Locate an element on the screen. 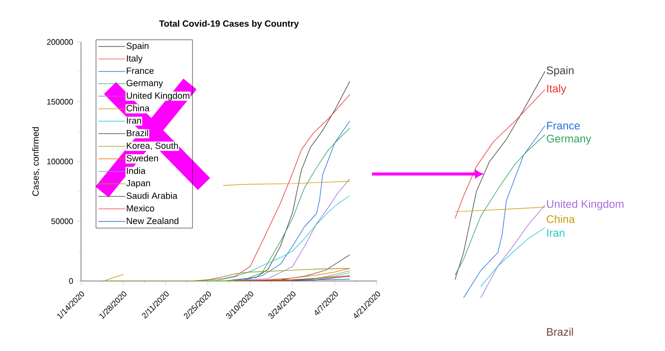 The height and width of the screenshot is (351, 665). series-label: China is located at coordinates (560, 218).